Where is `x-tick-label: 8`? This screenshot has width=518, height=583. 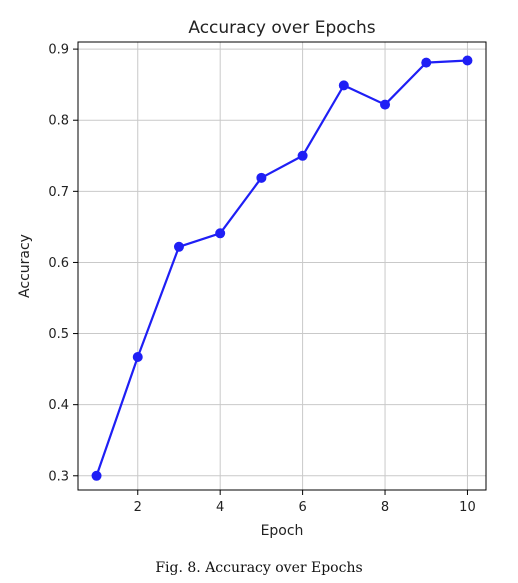
x-tick-label: 8 is located at coordinates (385, 507).